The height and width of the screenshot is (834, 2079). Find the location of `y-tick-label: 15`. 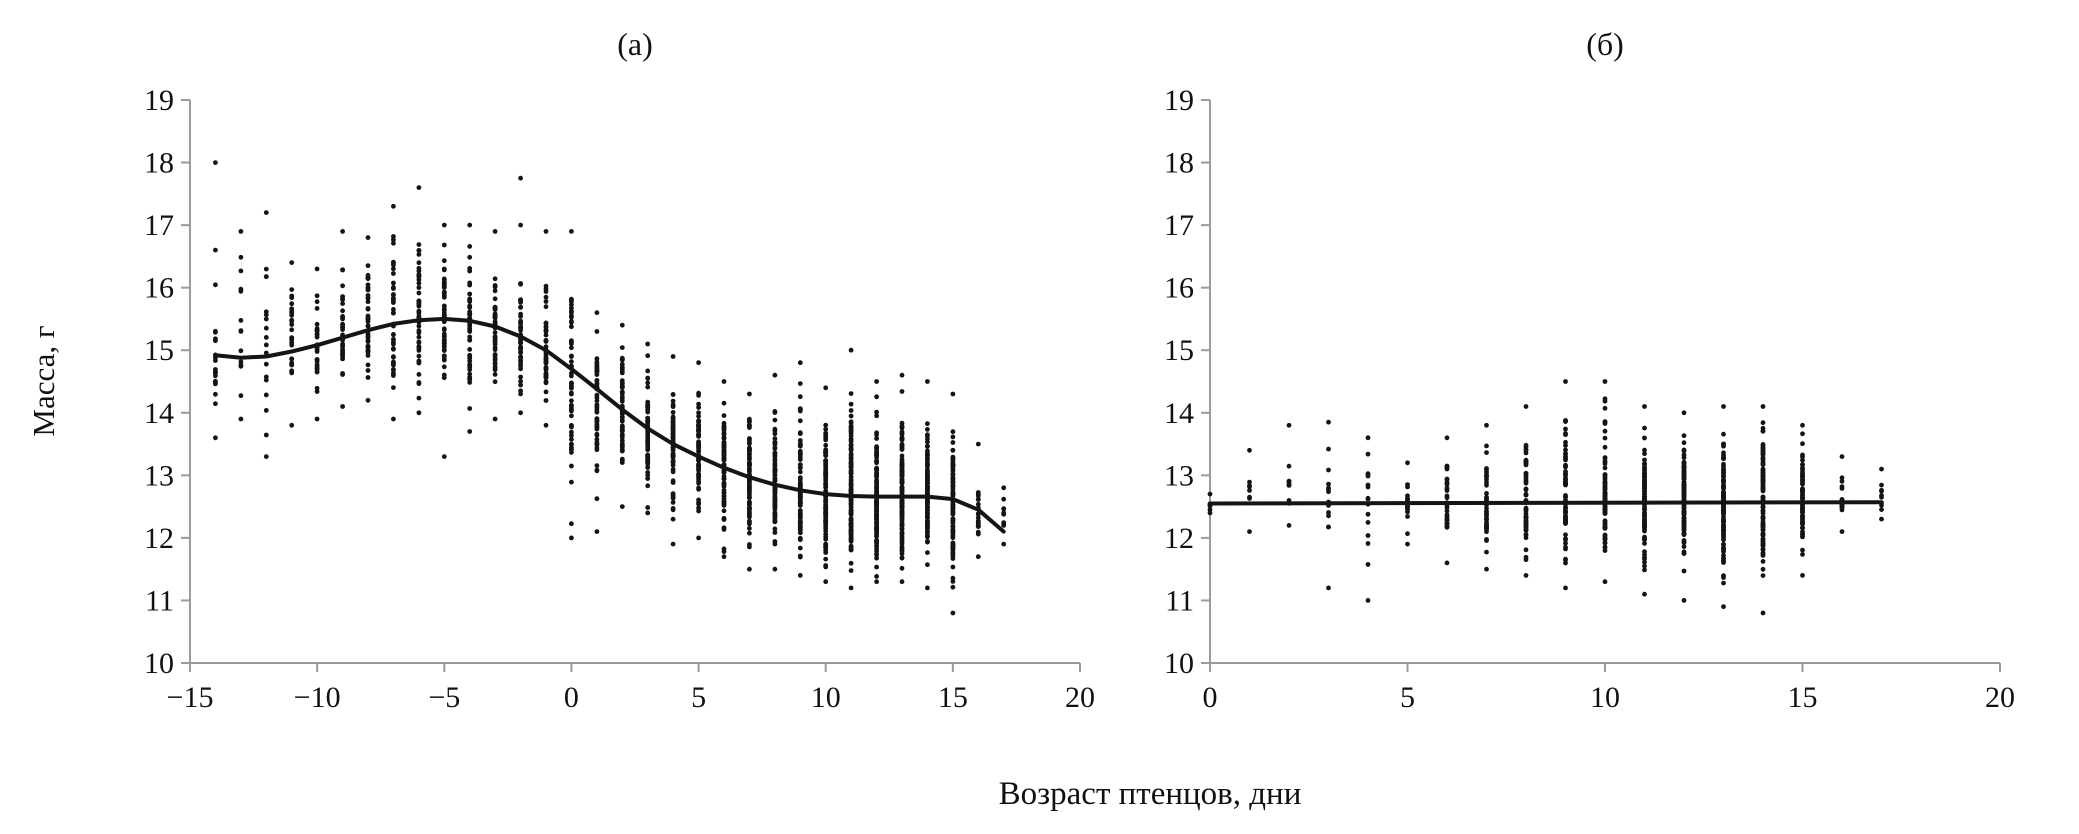

y-tick-label: 15 is located at coordinates (159, 350).